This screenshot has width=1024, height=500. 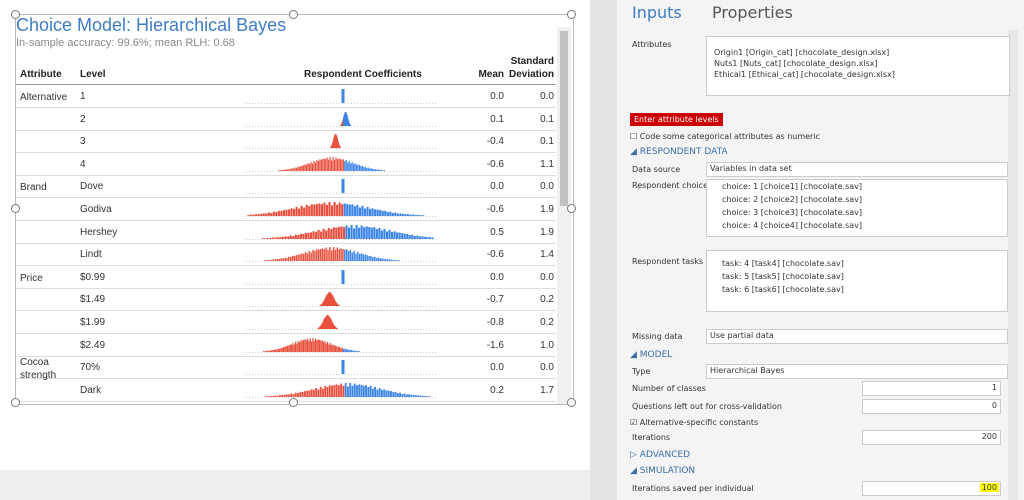 I want to click on section: ◢ RESPONDENT DATA, so click(x=679, y=152).